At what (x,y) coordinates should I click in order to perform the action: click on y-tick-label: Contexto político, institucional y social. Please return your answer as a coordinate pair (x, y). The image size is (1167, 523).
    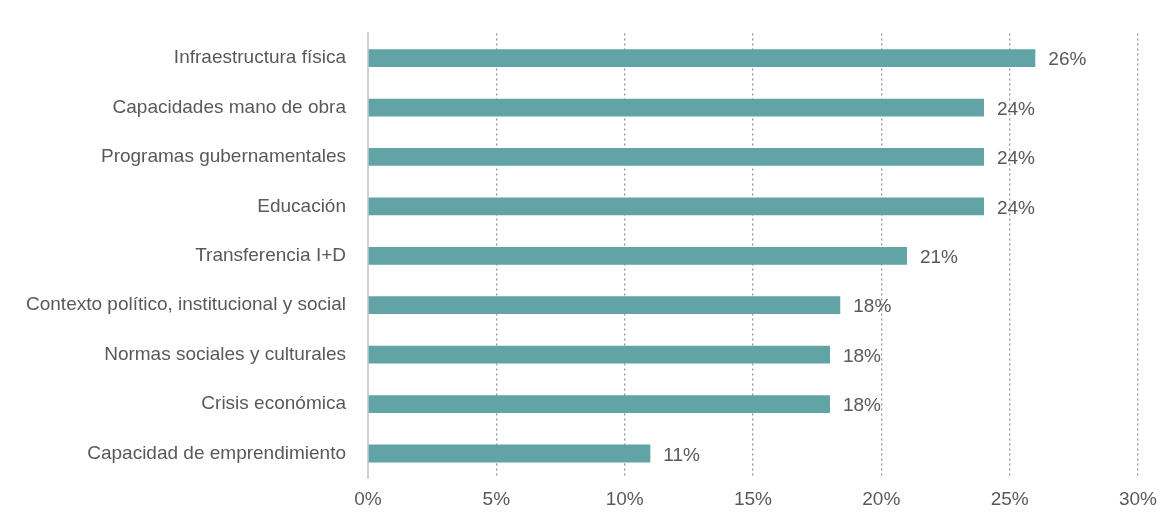
    Looking at the image, I should click on (185, 304).